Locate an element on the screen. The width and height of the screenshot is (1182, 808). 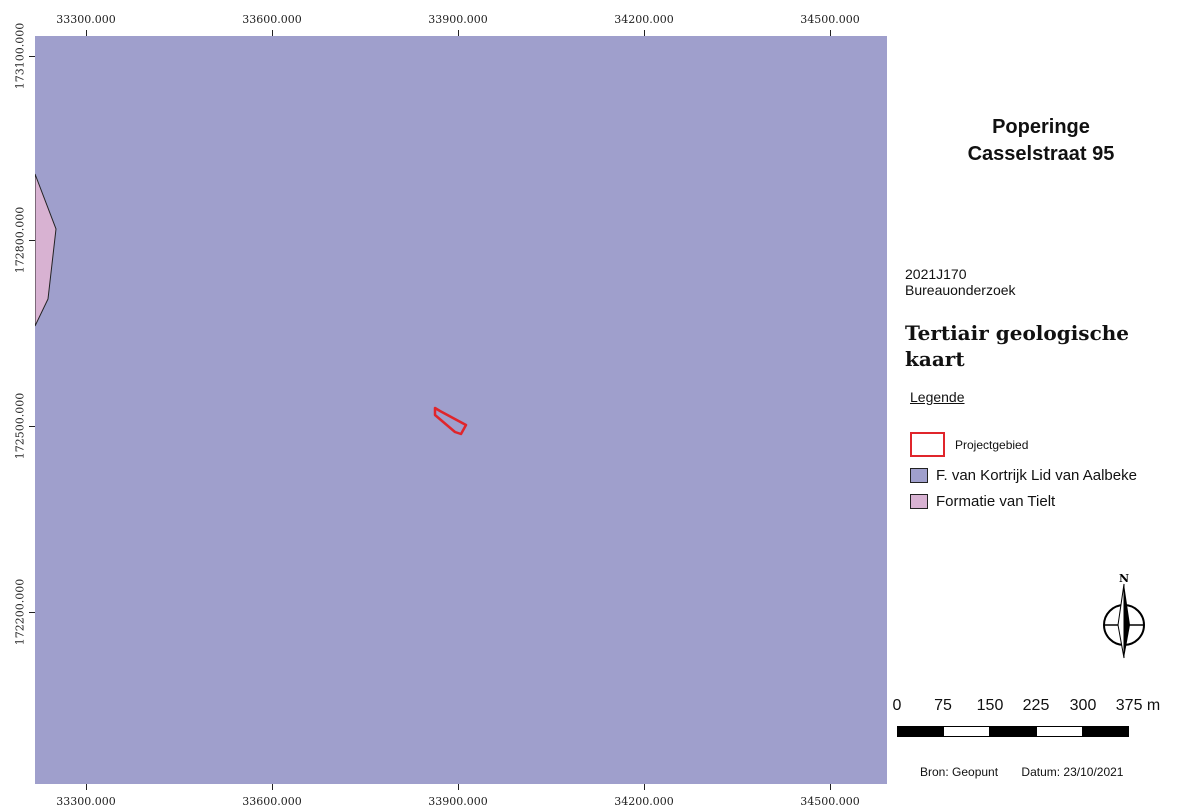
title-place: Poperinge is located at coordinates (1041, 127).